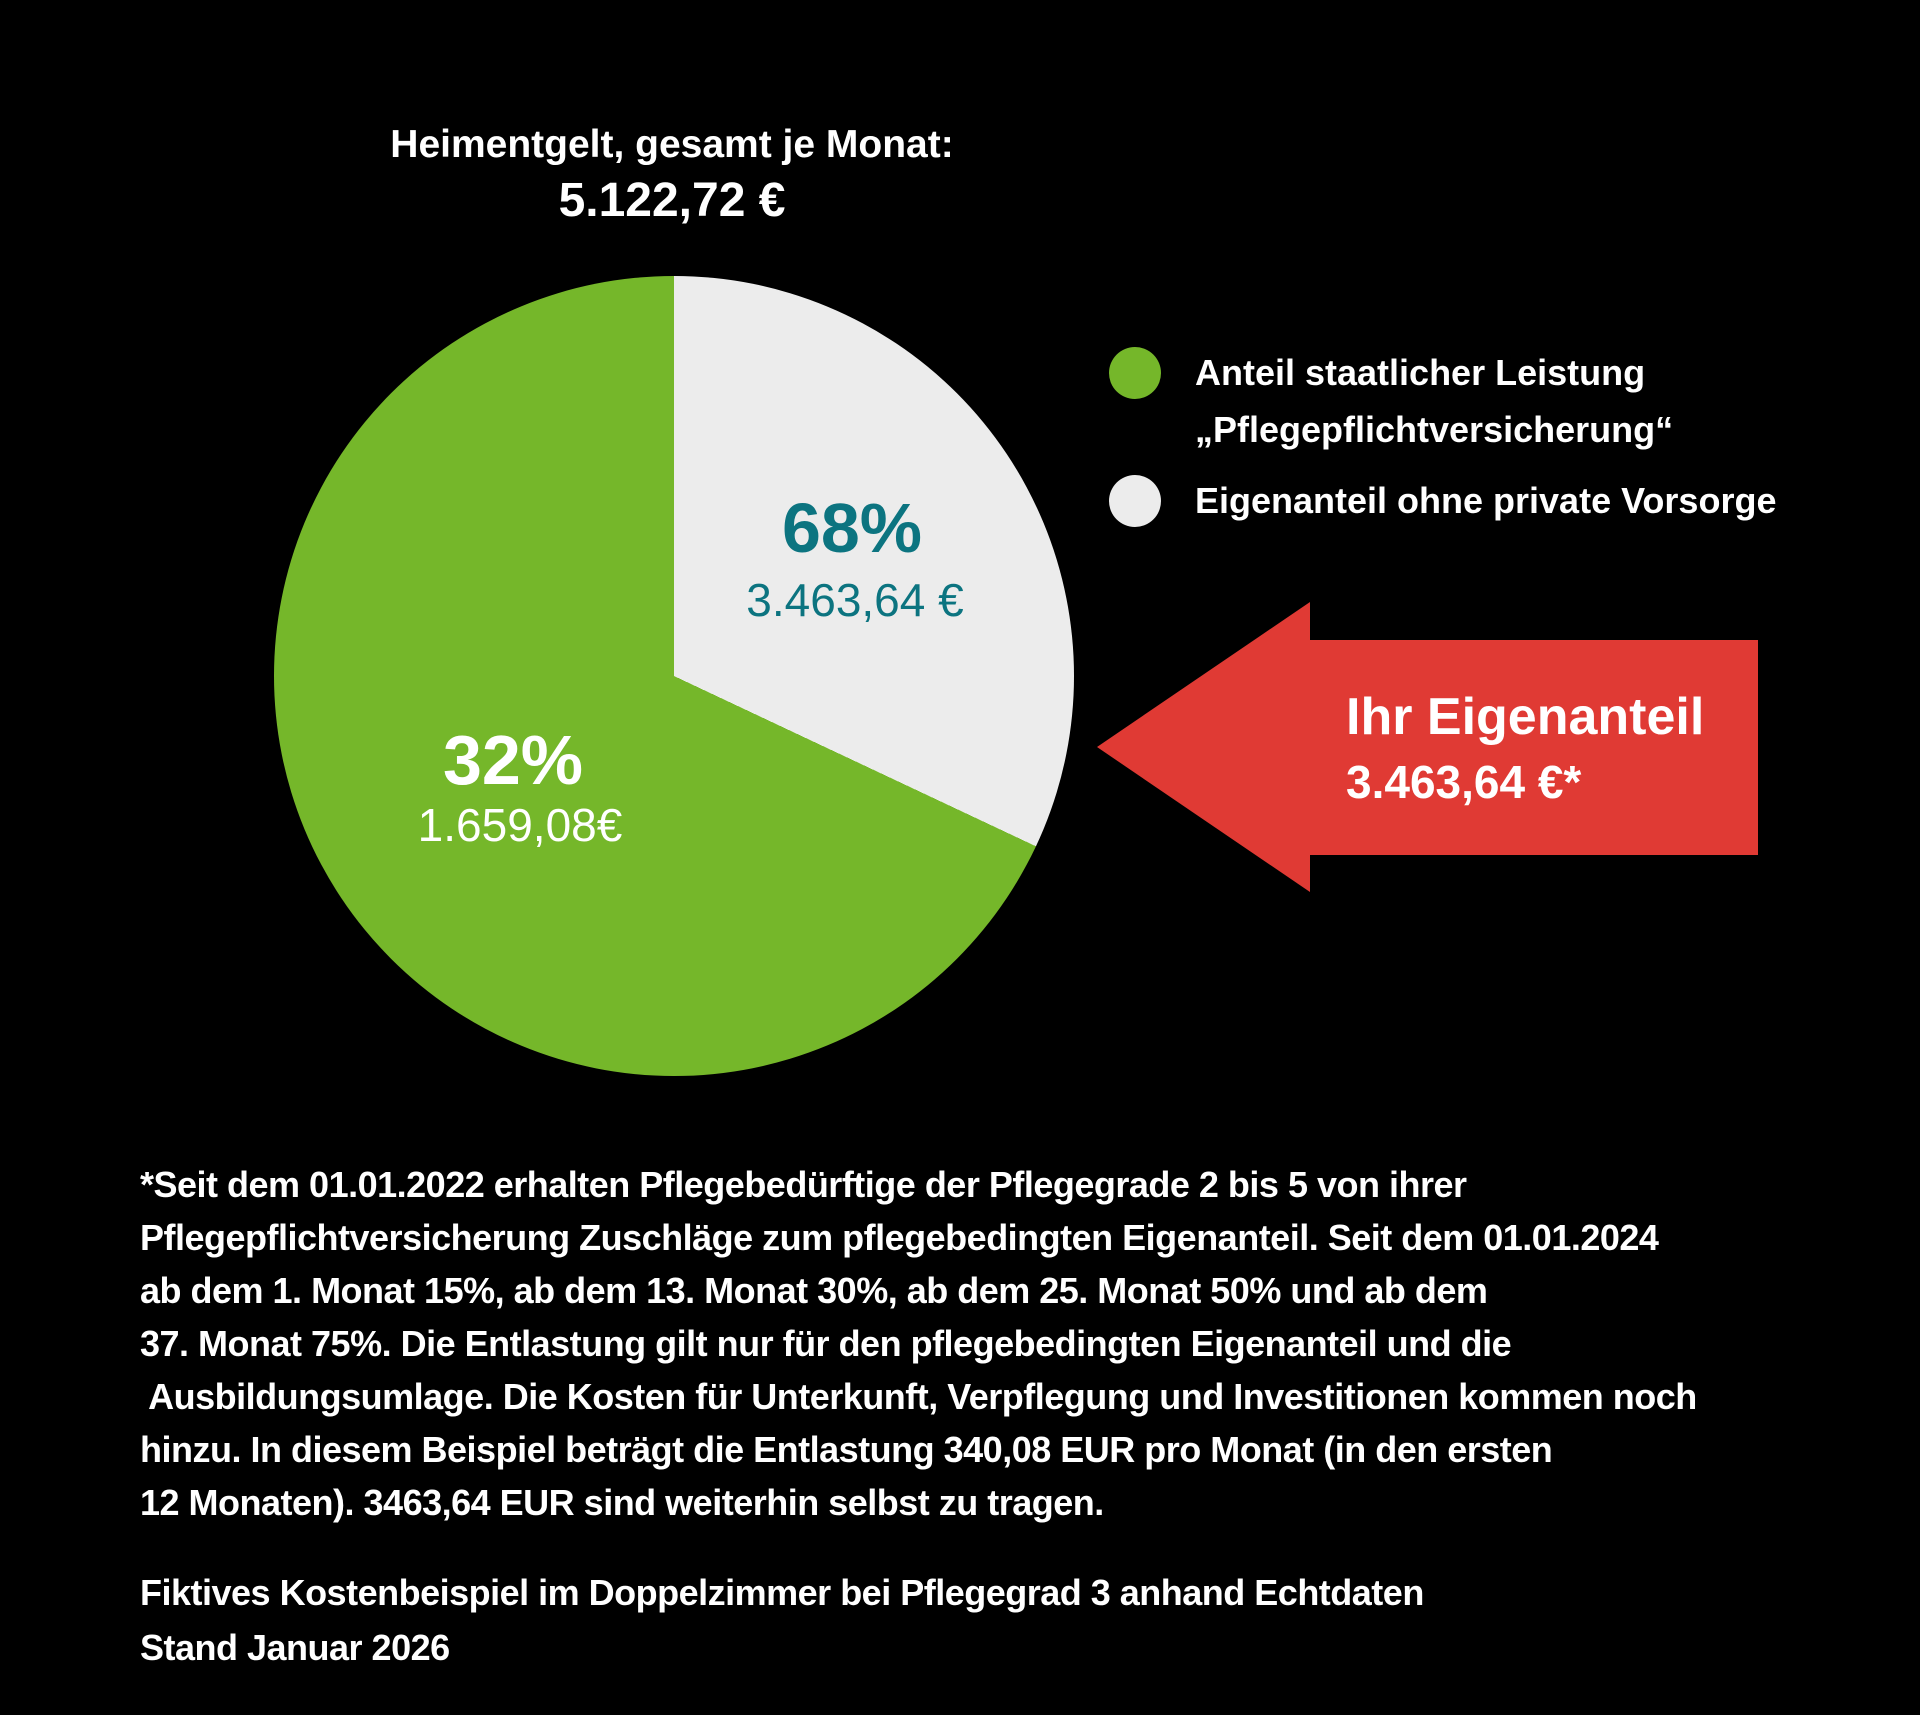 The image size is (1920, 1715). I want to click on legend-label-state-share-line1: Anteil staatlicher Leistung, so click(1420, 372).